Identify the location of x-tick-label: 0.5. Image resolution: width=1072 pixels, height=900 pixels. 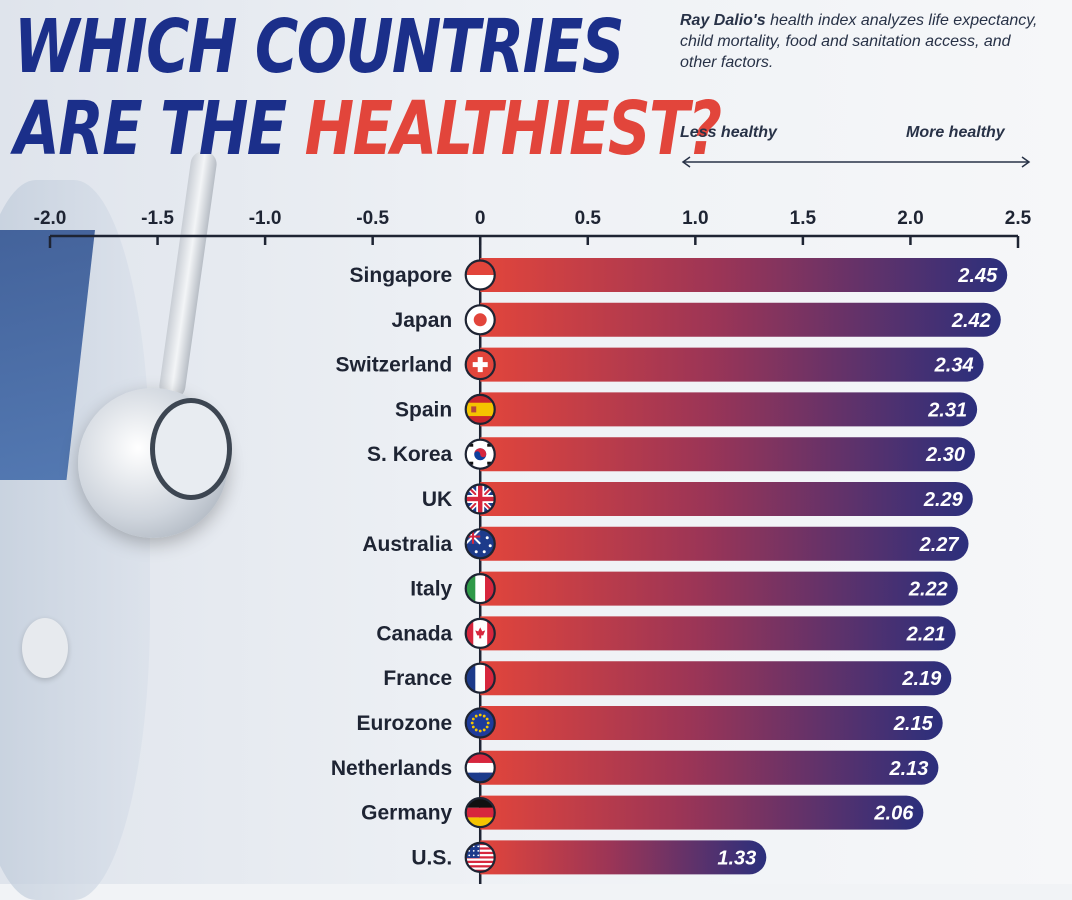
(588, 218).